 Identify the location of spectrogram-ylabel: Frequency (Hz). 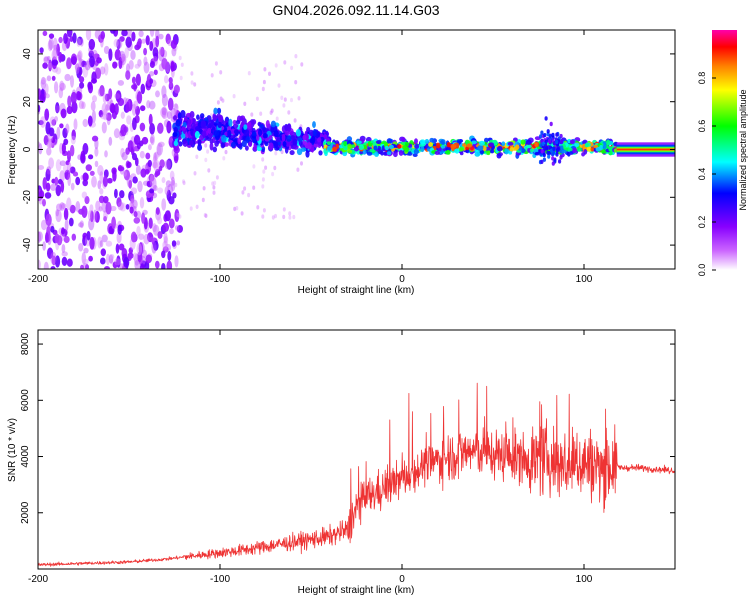
(12, 150).